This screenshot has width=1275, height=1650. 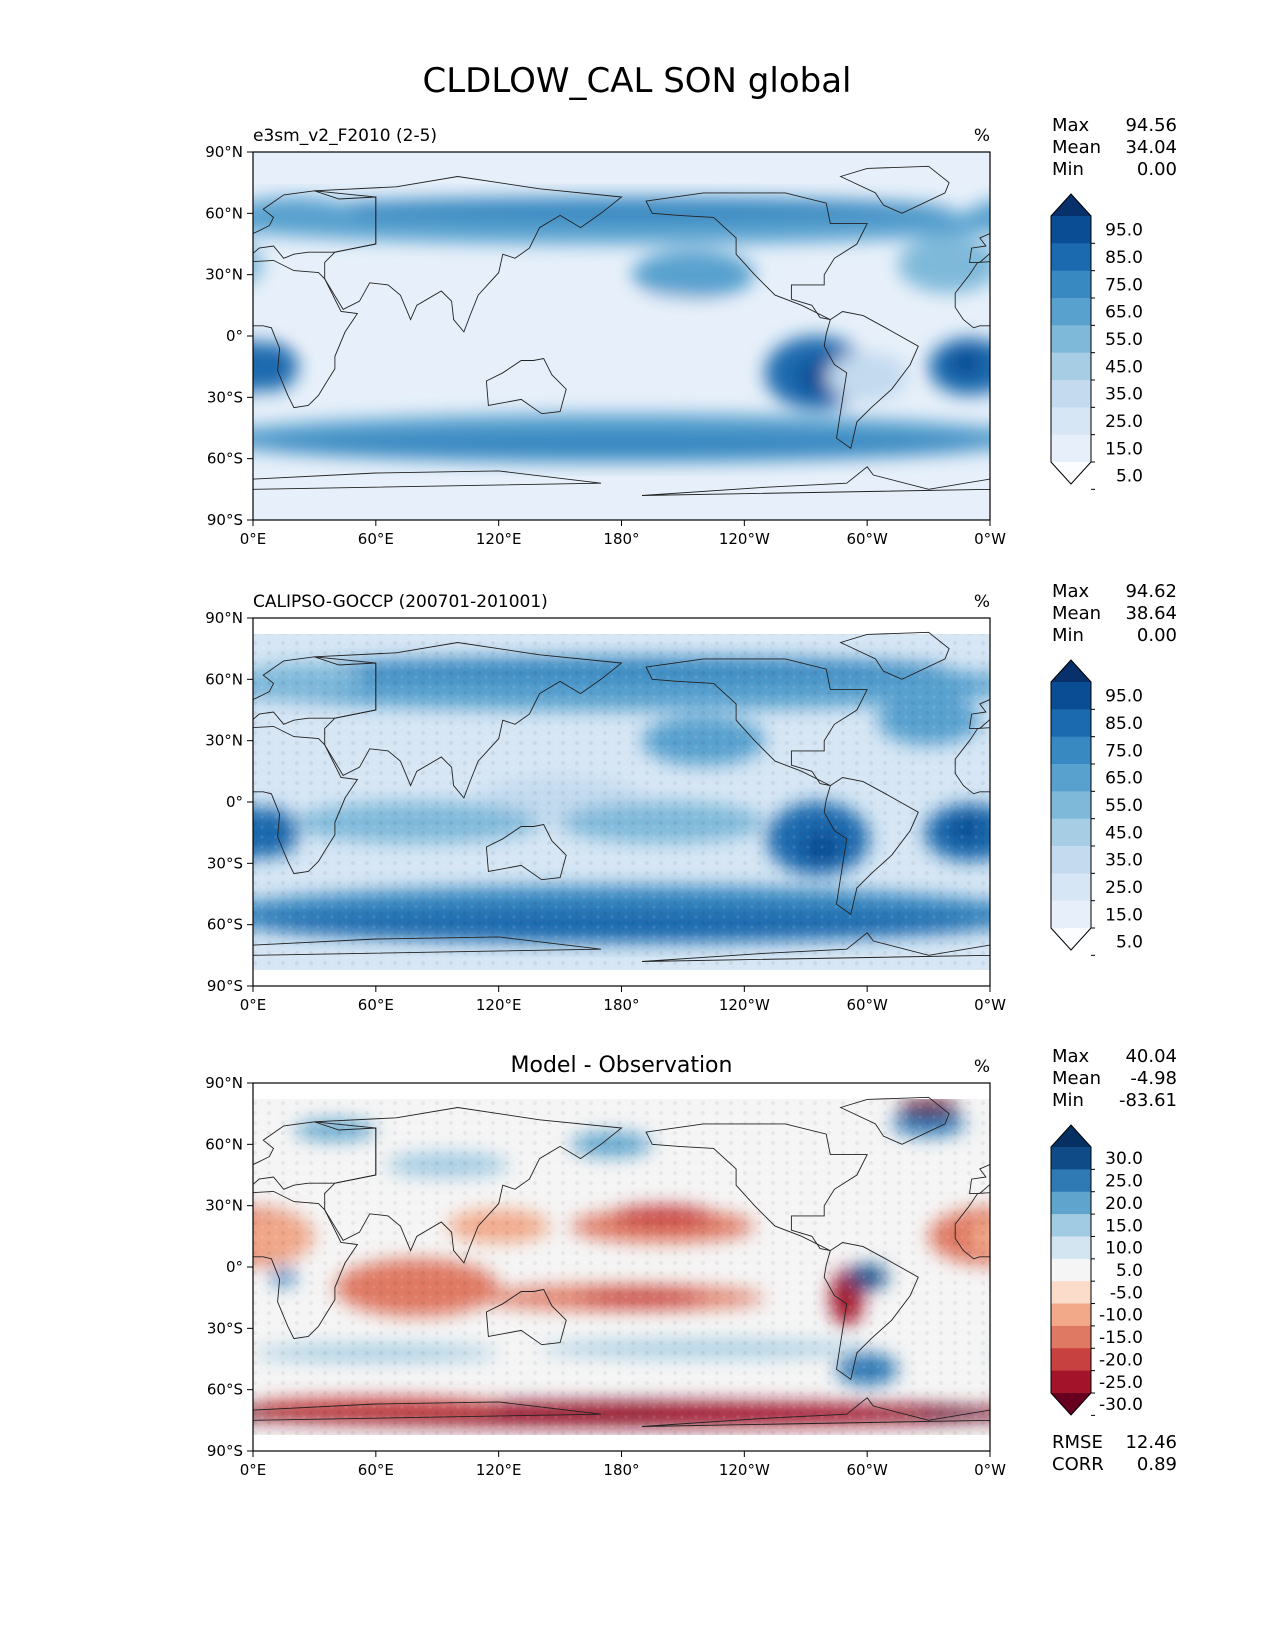 What do you see at coordinates (1121, 1405) in the screenshot?
I see `colorbar-label: -30.0` at bounding box center [1121, 1405].